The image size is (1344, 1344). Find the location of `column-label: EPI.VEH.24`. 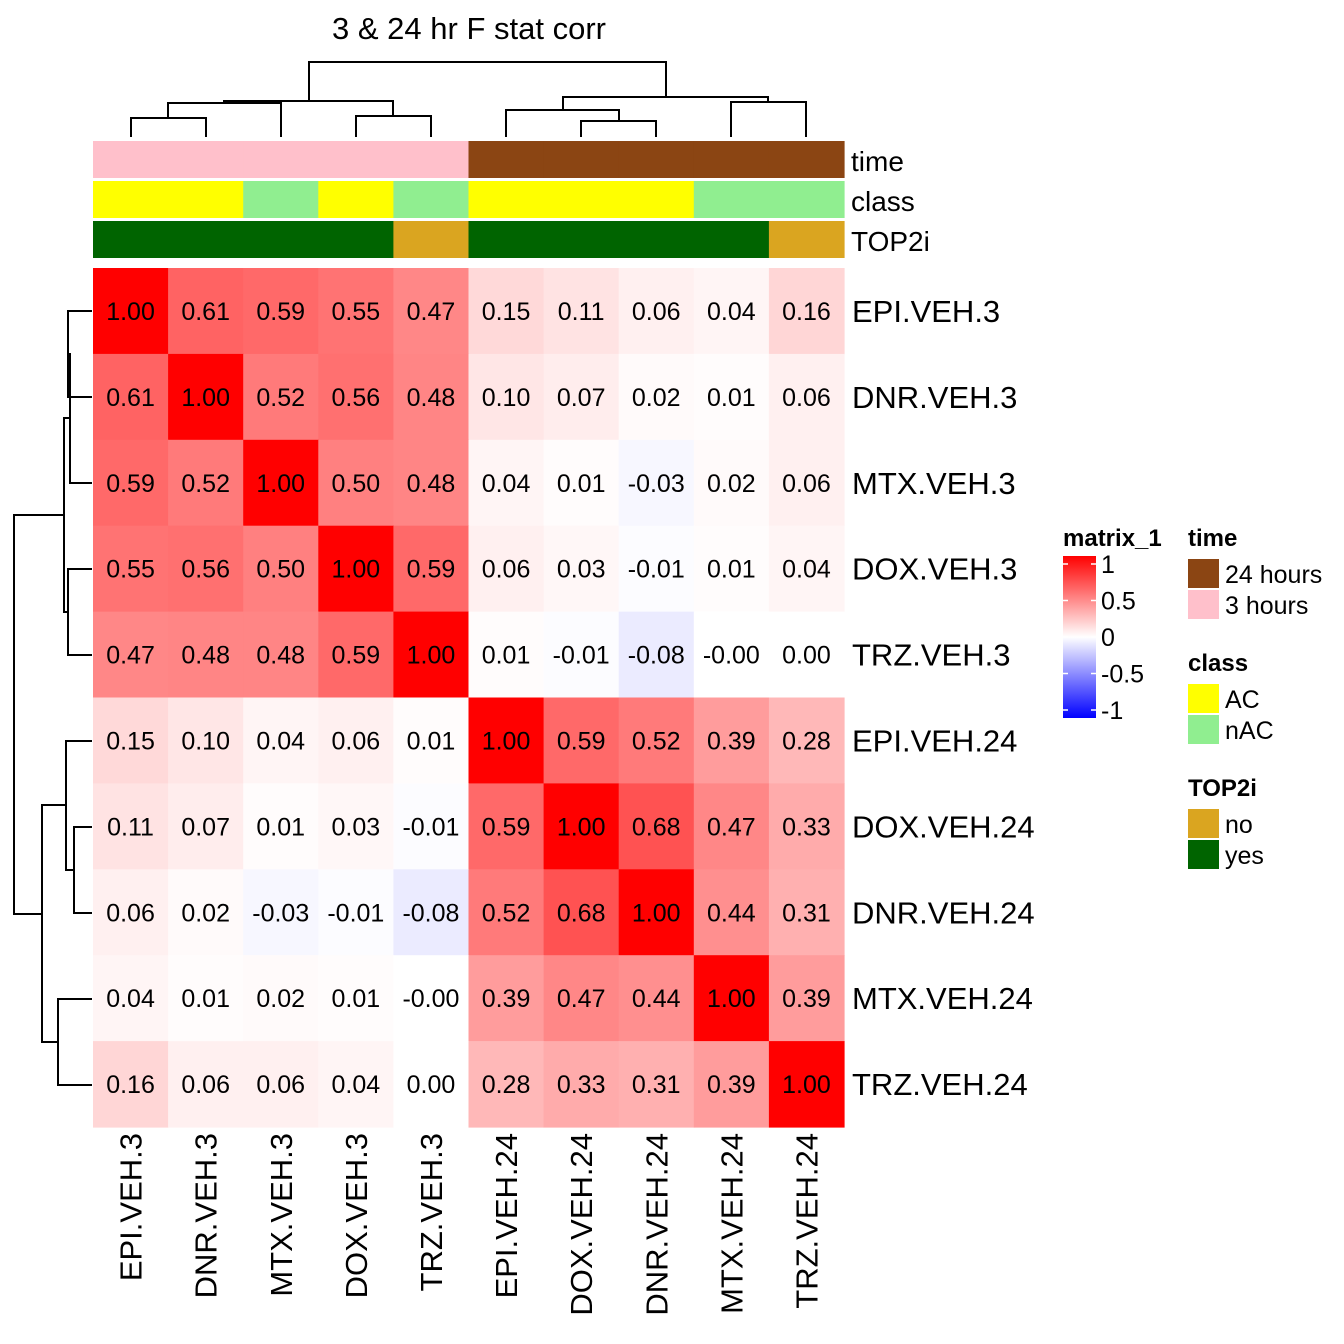

column-label: EPI.VEH.24 is located at coordinates (506, 1215).